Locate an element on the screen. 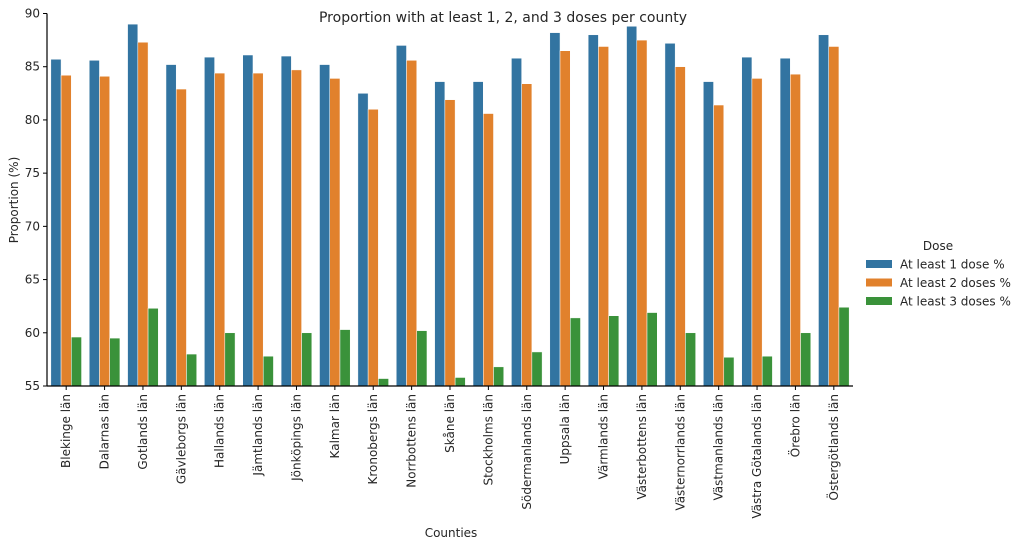  y-axis-label: Proportion (%) is located at coordinates (14, 200).